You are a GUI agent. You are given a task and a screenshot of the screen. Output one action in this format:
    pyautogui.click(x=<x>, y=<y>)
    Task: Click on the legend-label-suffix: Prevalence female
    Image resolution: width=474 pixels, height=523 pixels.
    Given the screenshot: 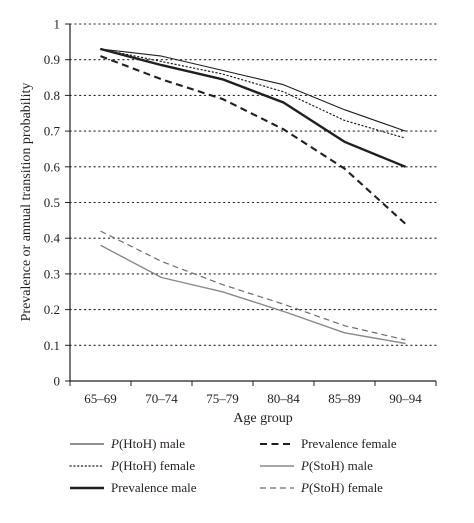 What is the action you would take?
    pyautogui.click(x=349, y=443)
    